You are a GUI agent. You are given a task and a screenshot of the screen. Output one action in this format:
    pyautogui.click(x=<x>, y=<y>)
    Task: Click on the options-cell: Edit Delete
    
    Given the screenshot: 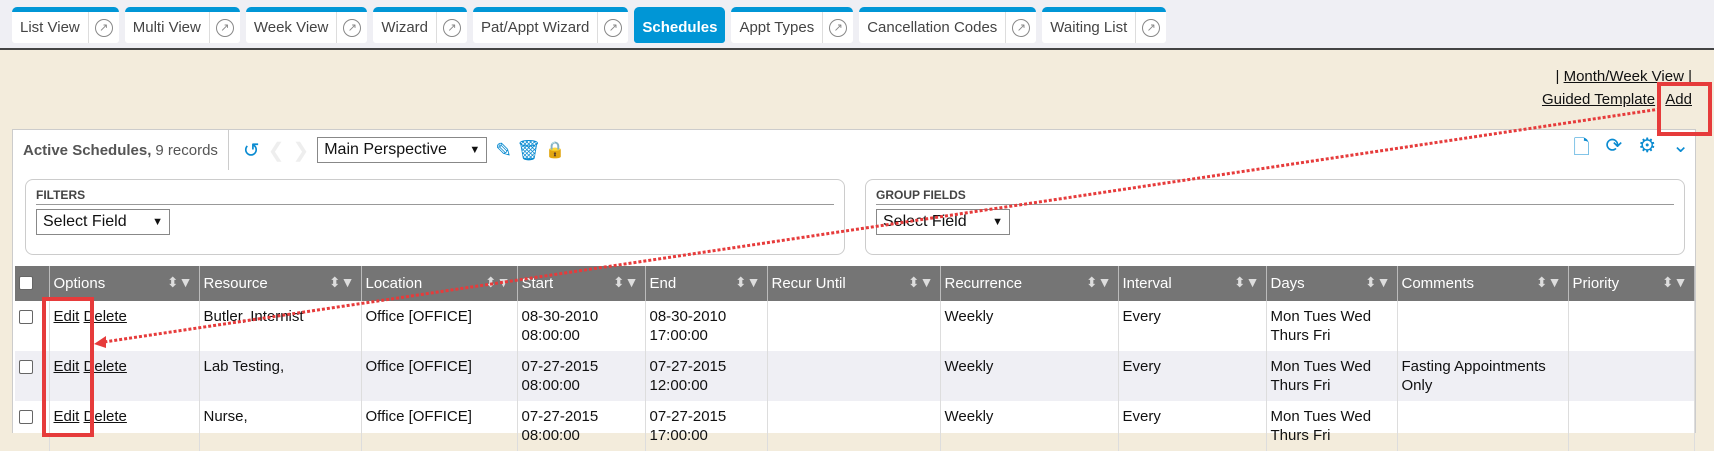 What is the action you would take?
    pyautogui.click(x=124, y=326)
    